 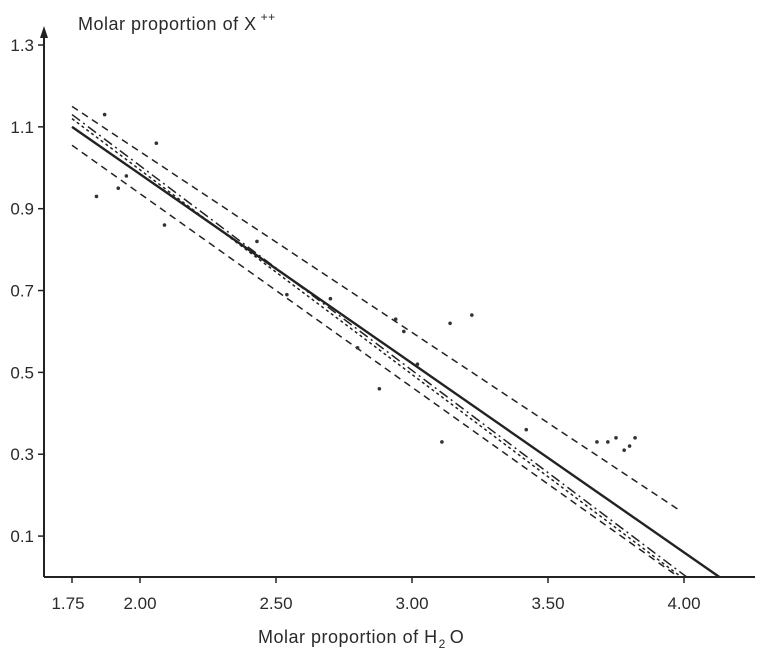 What do you see at coordinates (275, 603) in the screenshot?
I see `x-tick-label: 2.50` at bounding box center [275, 603].